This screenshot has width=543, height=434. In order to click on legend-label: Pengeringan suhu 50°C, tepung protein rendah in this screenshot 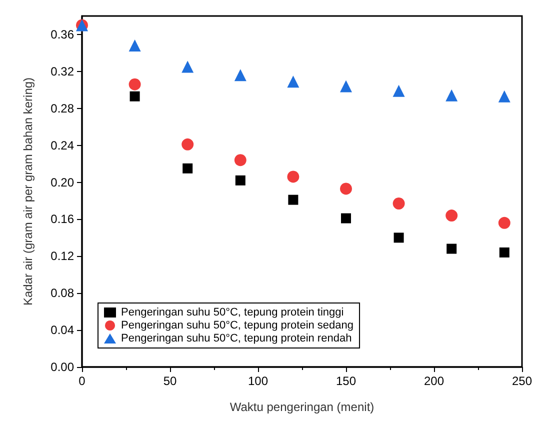, I will do `click(236, 338)`.